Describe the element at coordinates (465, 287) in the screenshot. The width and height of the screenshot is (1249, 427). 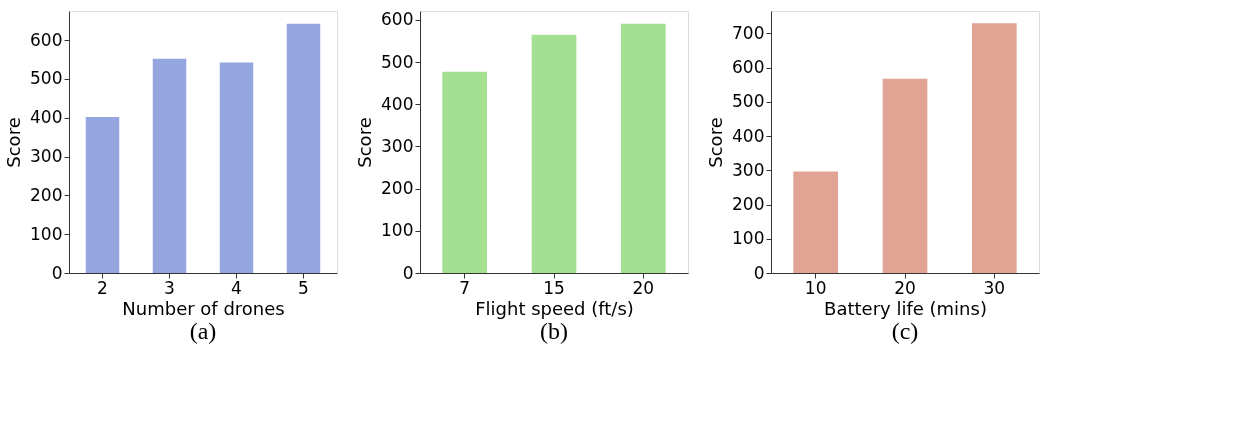
I see `x-tick-label: 7` at that location.